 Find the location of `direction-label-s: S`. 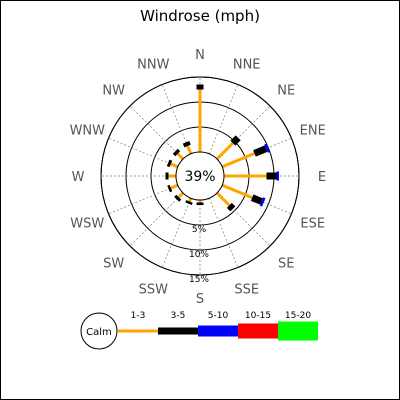

direction-label-s: S is located at coordinates (200, 299).